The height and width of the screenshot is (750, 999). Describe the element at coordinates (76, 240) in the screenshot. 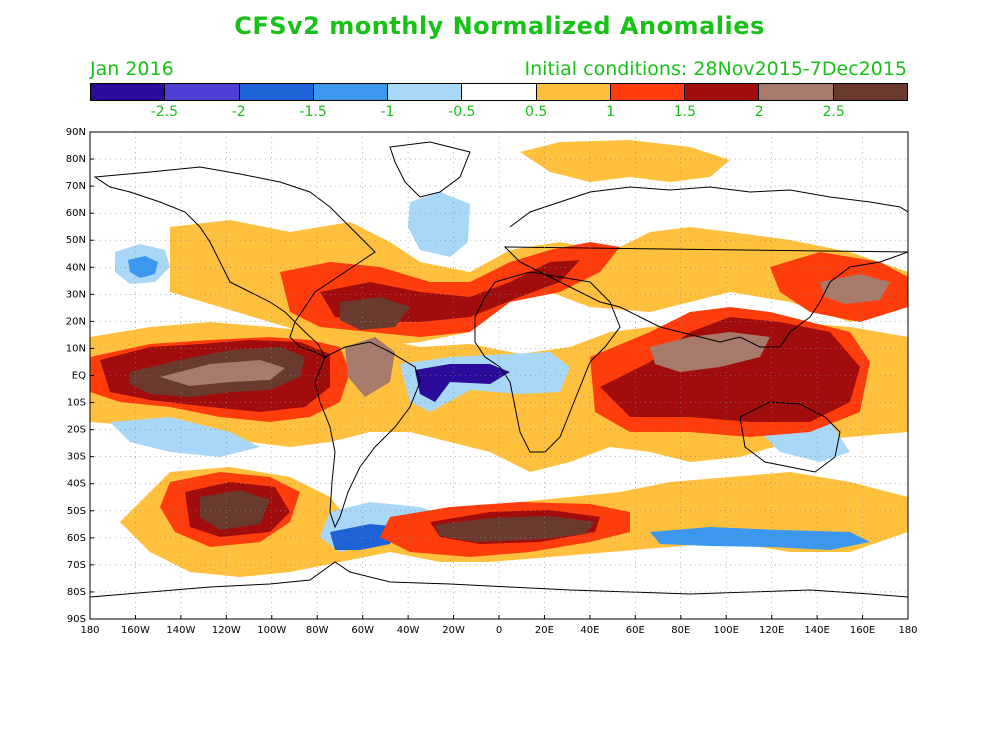

I see `lat-label: 50N` at that location.